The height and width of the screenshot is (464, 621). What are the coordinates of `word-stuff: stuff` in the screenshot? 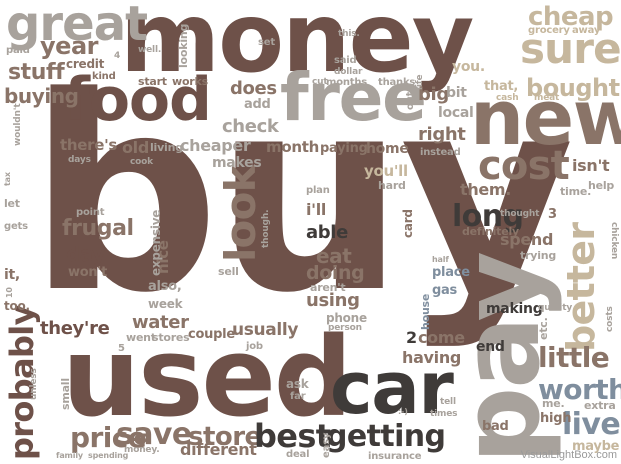 It's located at (36, 72).